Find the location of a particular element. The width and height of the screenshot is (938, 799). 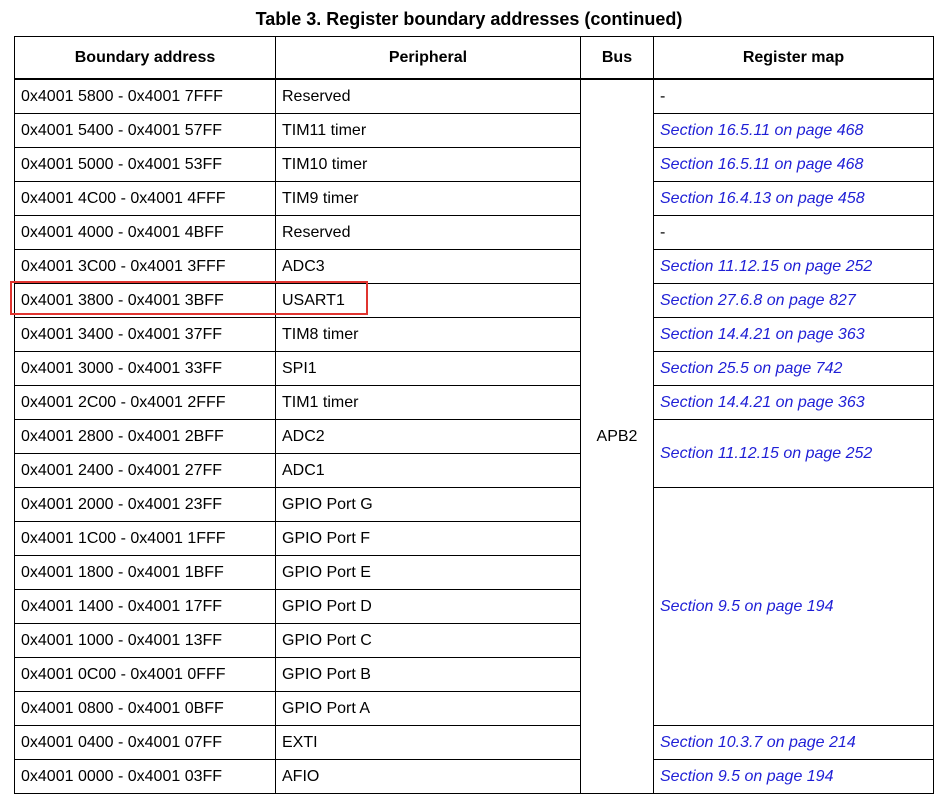

peripheral-cell: USART1 is located at coordinates (428, 300).